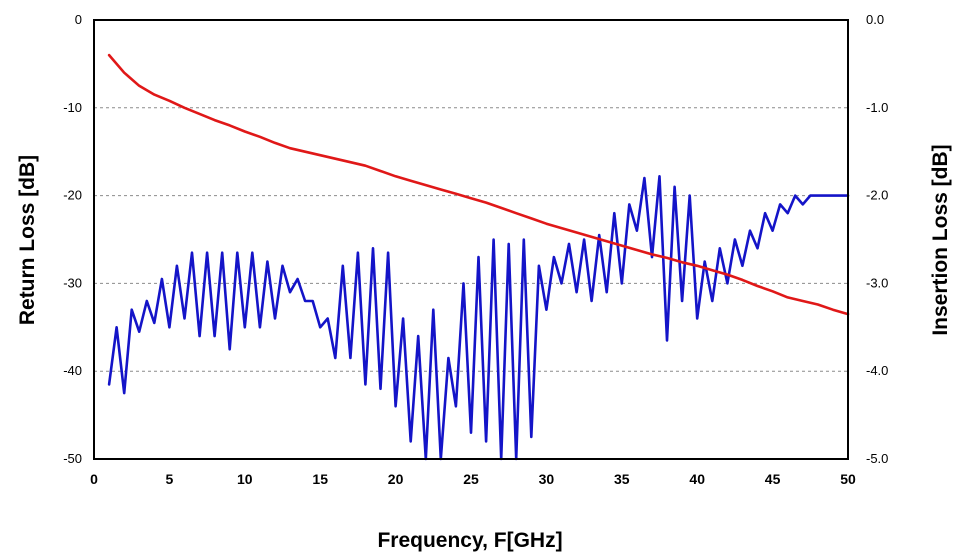  I want to click on x-tick-8: 40, so click(697, 479).